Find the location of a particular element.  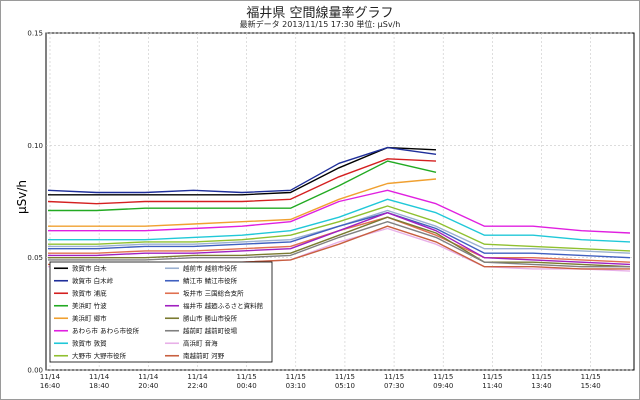

legend-entry: 勝山市 勝山市役所 is located at coordinates (210, 317).